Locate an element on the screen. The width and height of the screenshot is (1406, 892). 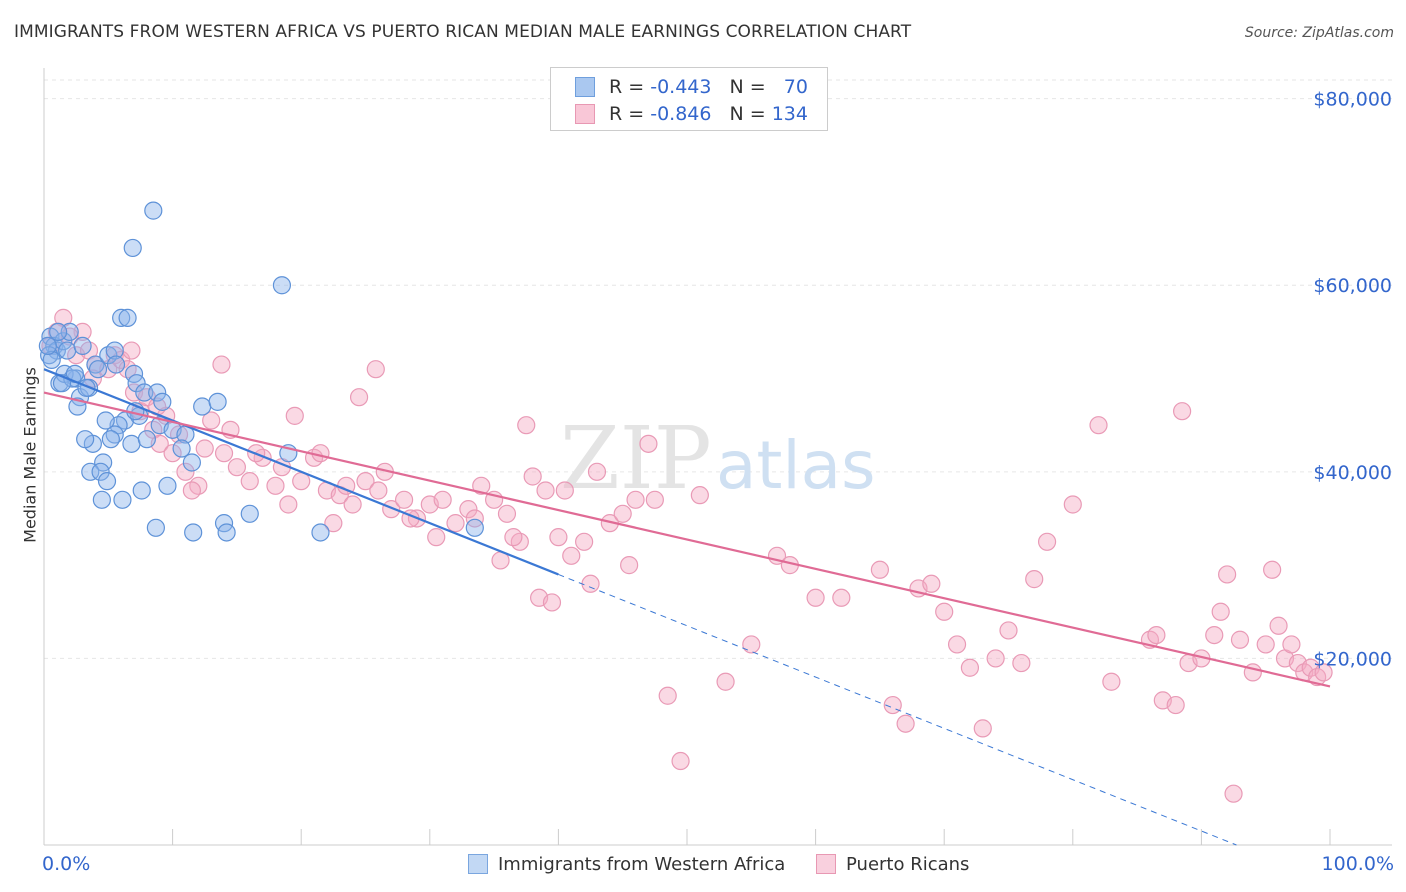
legend-row-puerto-ricans: R = -0.846 N = 134 is located at coordinates (691, 114).